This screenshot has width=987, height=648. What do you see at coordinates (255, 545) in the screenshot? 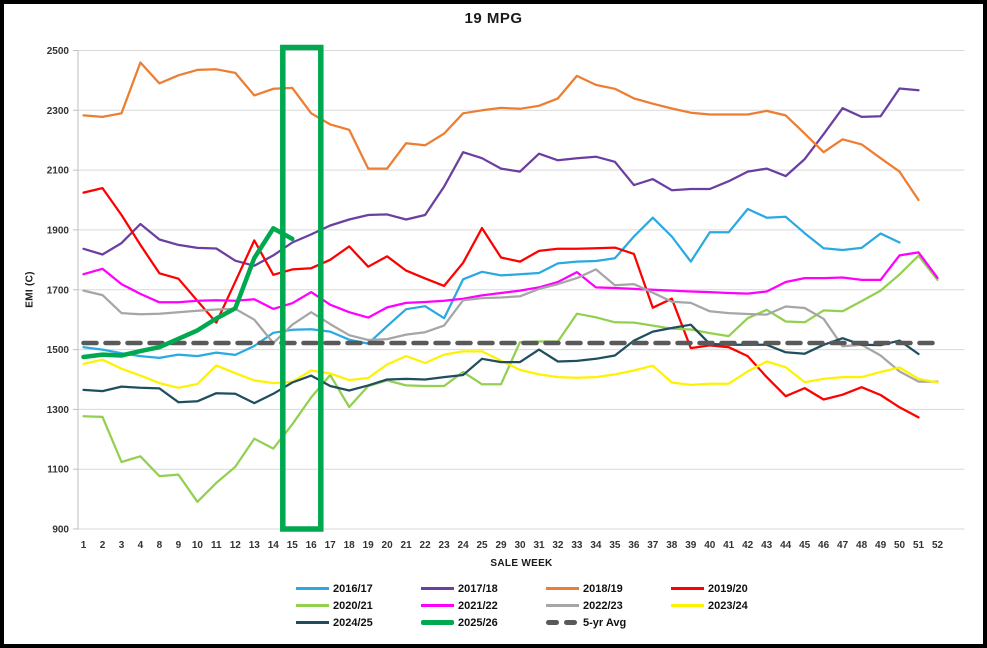
I see `x-tick-label: 13` at bounding box center [255, 545].